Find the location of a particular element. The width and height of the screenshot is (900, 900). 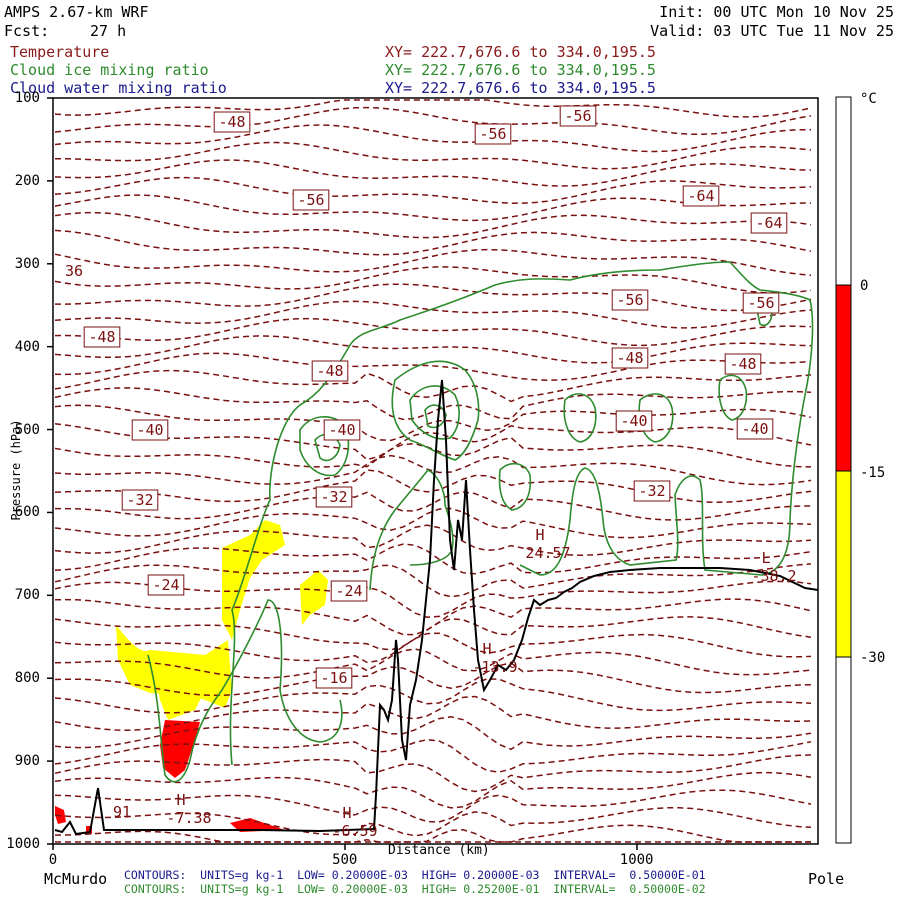

temperature-label: -24 is located at coordinates (348, 591).